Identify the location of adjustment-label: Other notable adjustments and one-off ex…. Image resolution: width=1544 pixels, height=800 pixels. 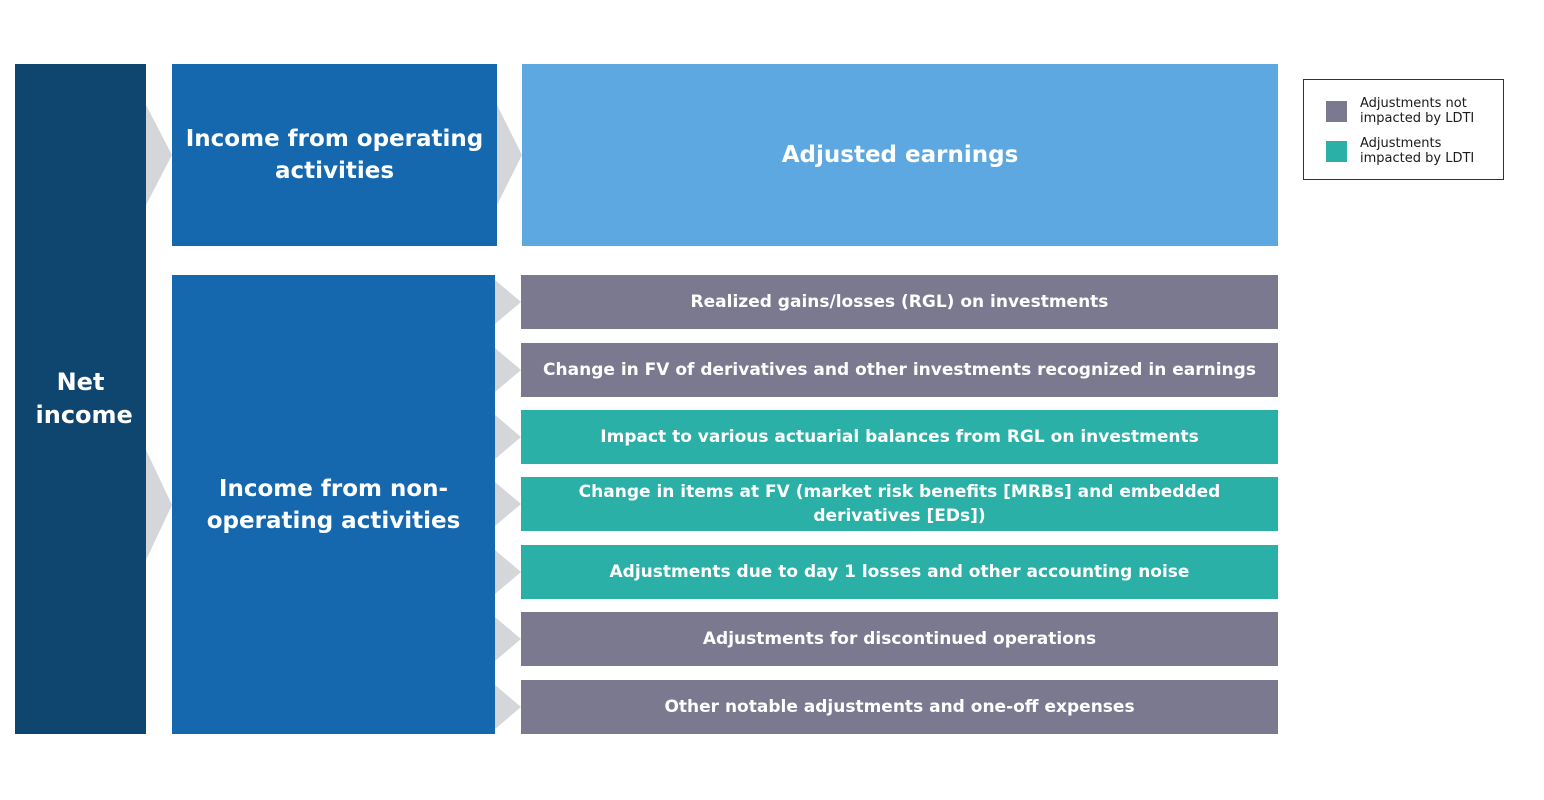
(899, 707).